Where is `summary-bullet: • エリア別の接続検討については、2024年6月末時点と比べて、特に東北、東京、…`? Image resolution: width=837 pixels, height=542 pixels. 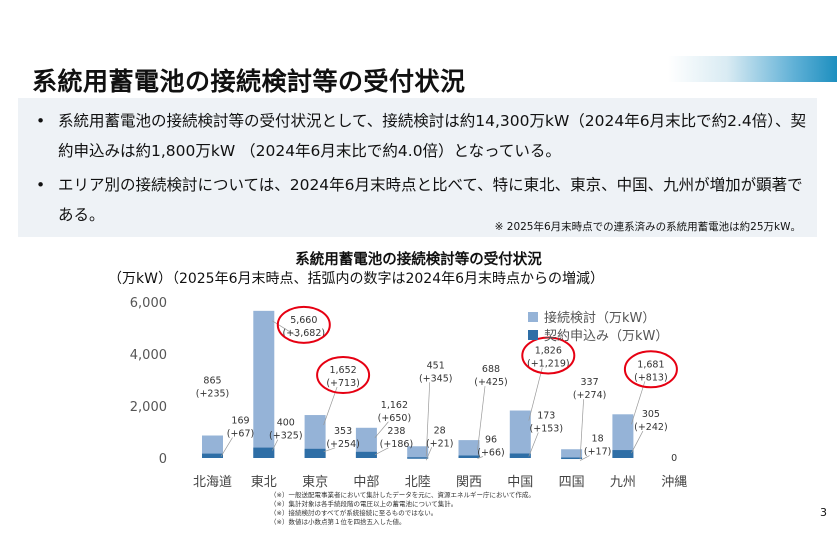
summary-bullet: • エリア別の接続検討については、2024年6月末時点と比べて、特に東北、東京、… is located at coordinates (421, 200).